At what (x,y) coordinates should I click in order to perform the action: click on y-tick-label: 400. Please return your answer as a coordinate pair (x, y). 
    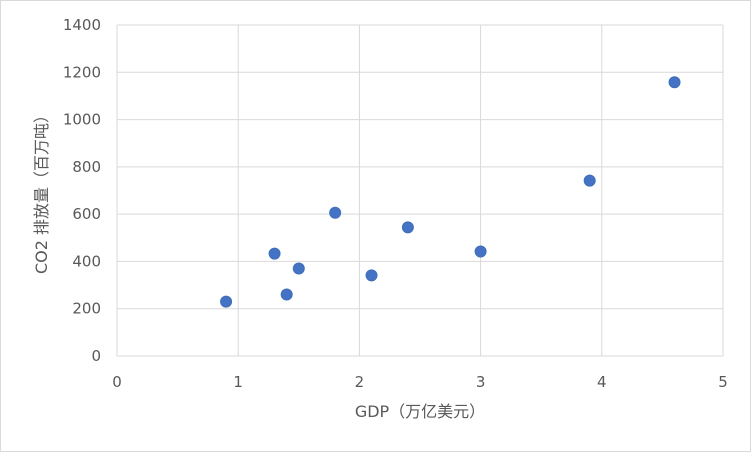
    Looking at the image, I should click on (86, 261).